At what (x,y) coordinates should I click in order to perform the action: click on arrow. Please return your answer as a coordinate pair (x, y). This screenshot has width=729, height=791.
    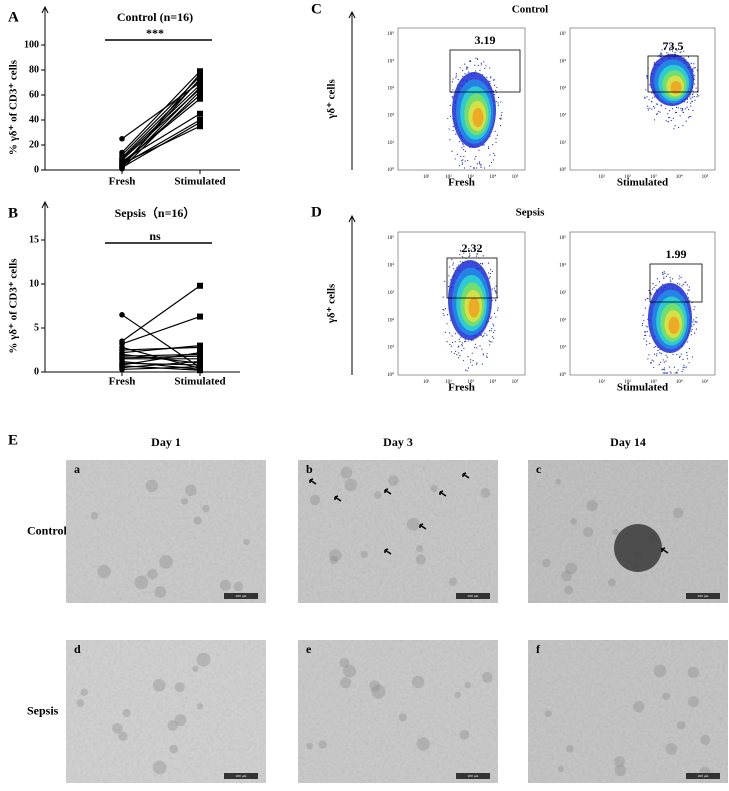
    Looking at the image, I should click on (388, 491).